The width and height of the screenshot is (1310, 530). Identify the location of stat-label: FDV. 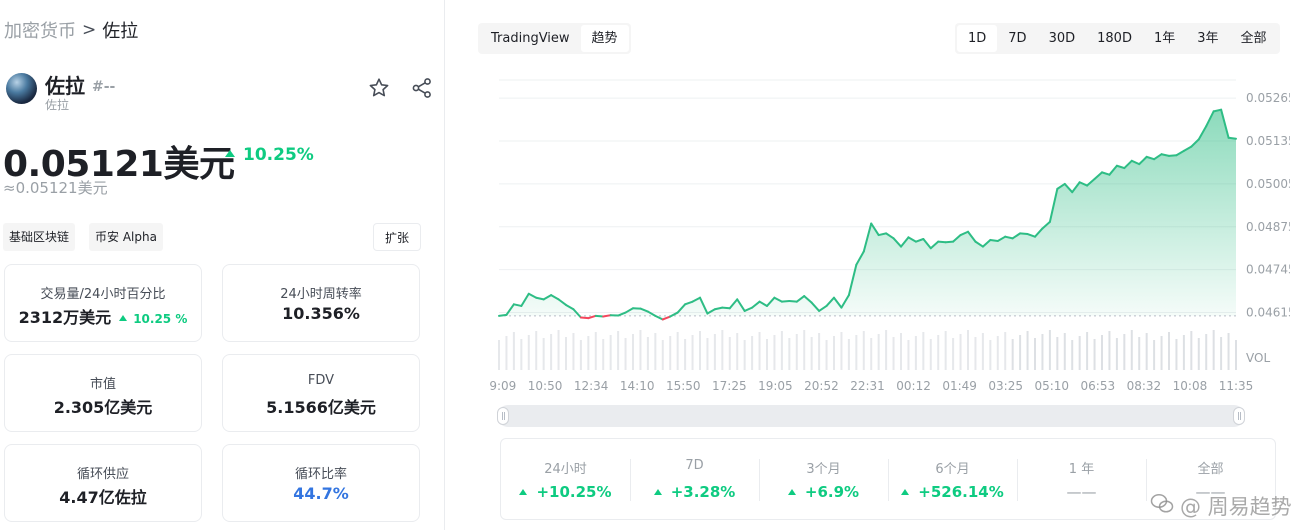
(321, 380).